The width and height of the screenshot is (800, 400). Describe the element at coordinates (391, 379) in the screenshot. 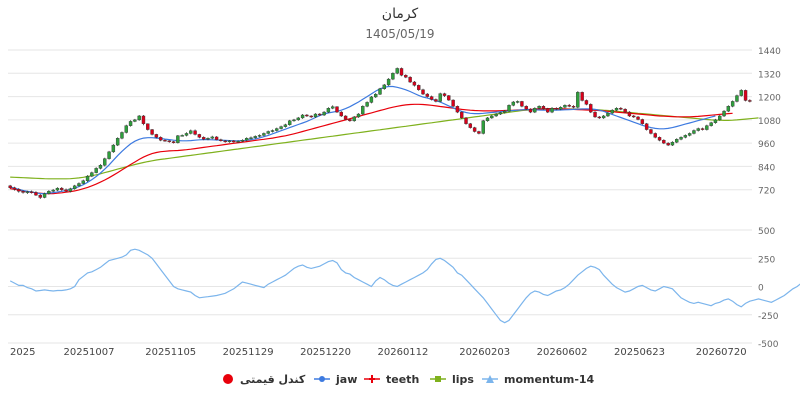

I see `legend-item-teeth: teeth` at that location.